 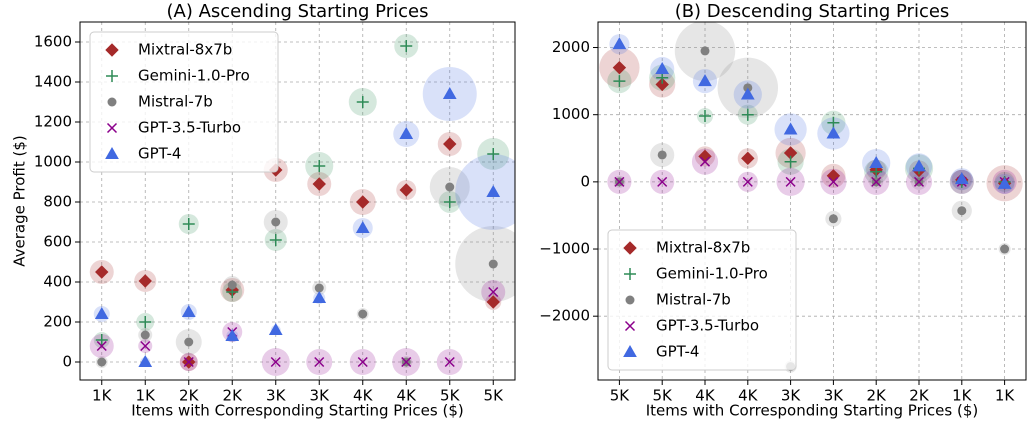 I want to click on y-tick-label: 1400, so click(x=53, y=82).